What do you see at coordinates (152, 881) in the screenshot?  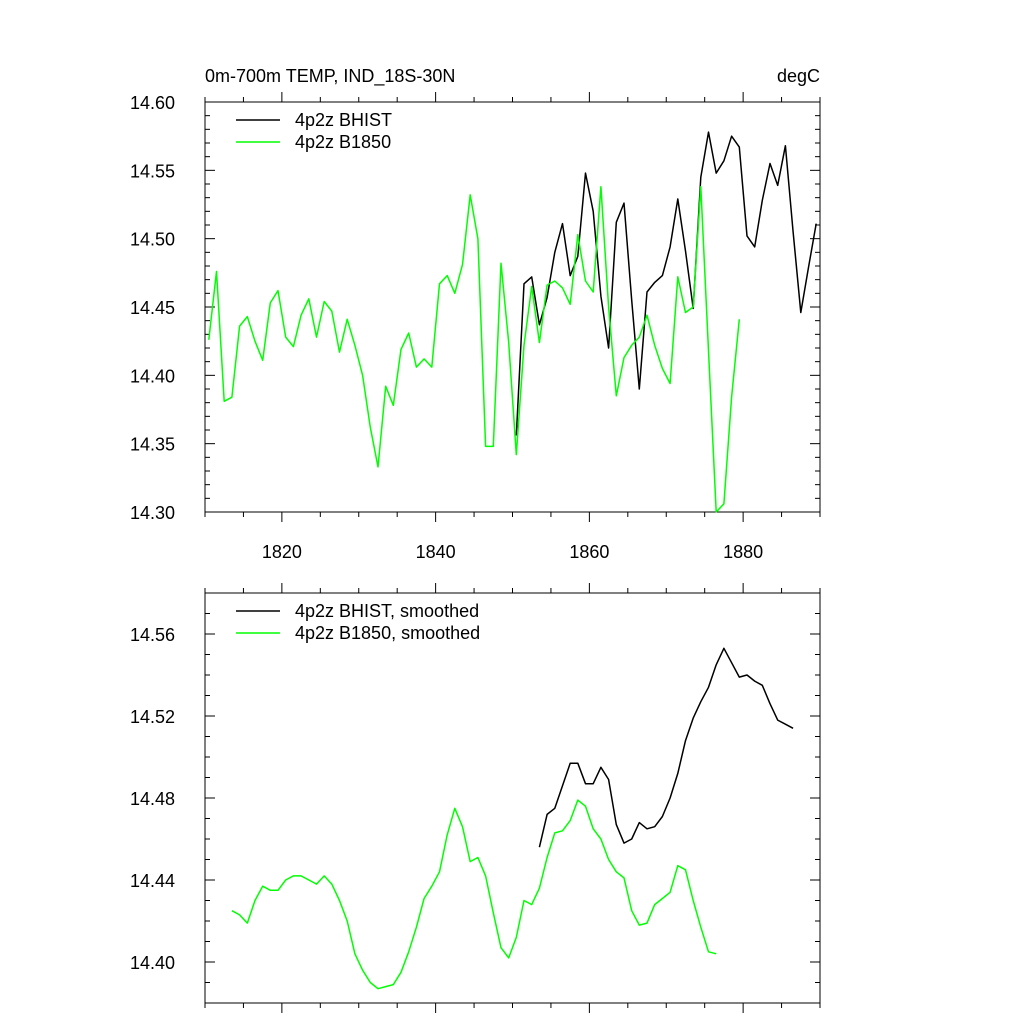 I see `bottom-y-tick-label: 14.44` at bounding box center [152, 881].